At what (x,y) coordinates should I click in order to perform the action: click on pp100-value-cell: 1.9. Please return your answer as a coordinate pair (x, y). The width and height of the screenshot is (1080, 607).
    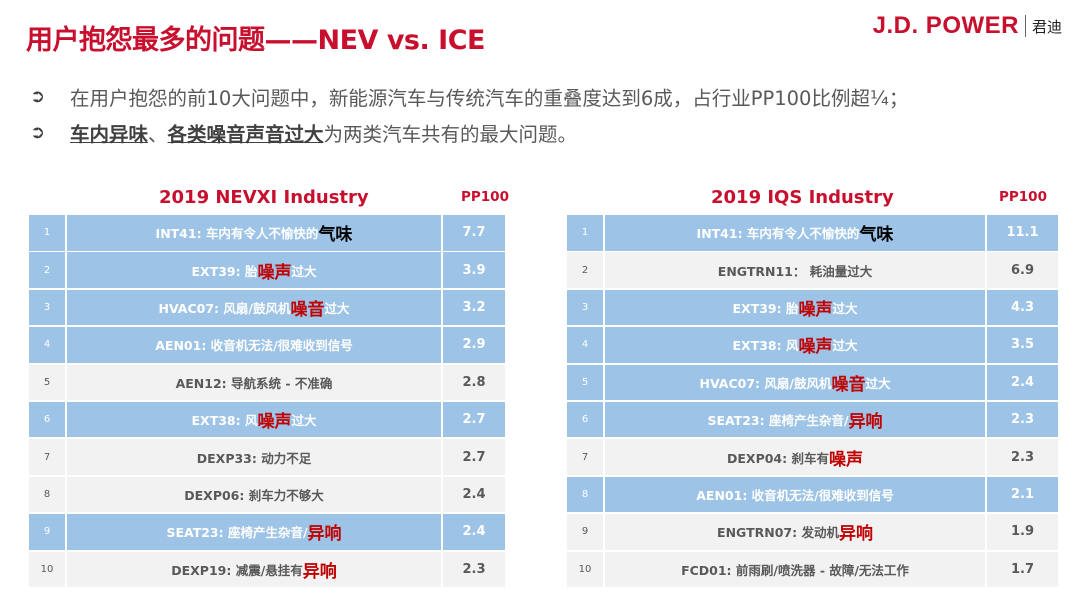
    Looking at the image, I should click on (1022, 532).